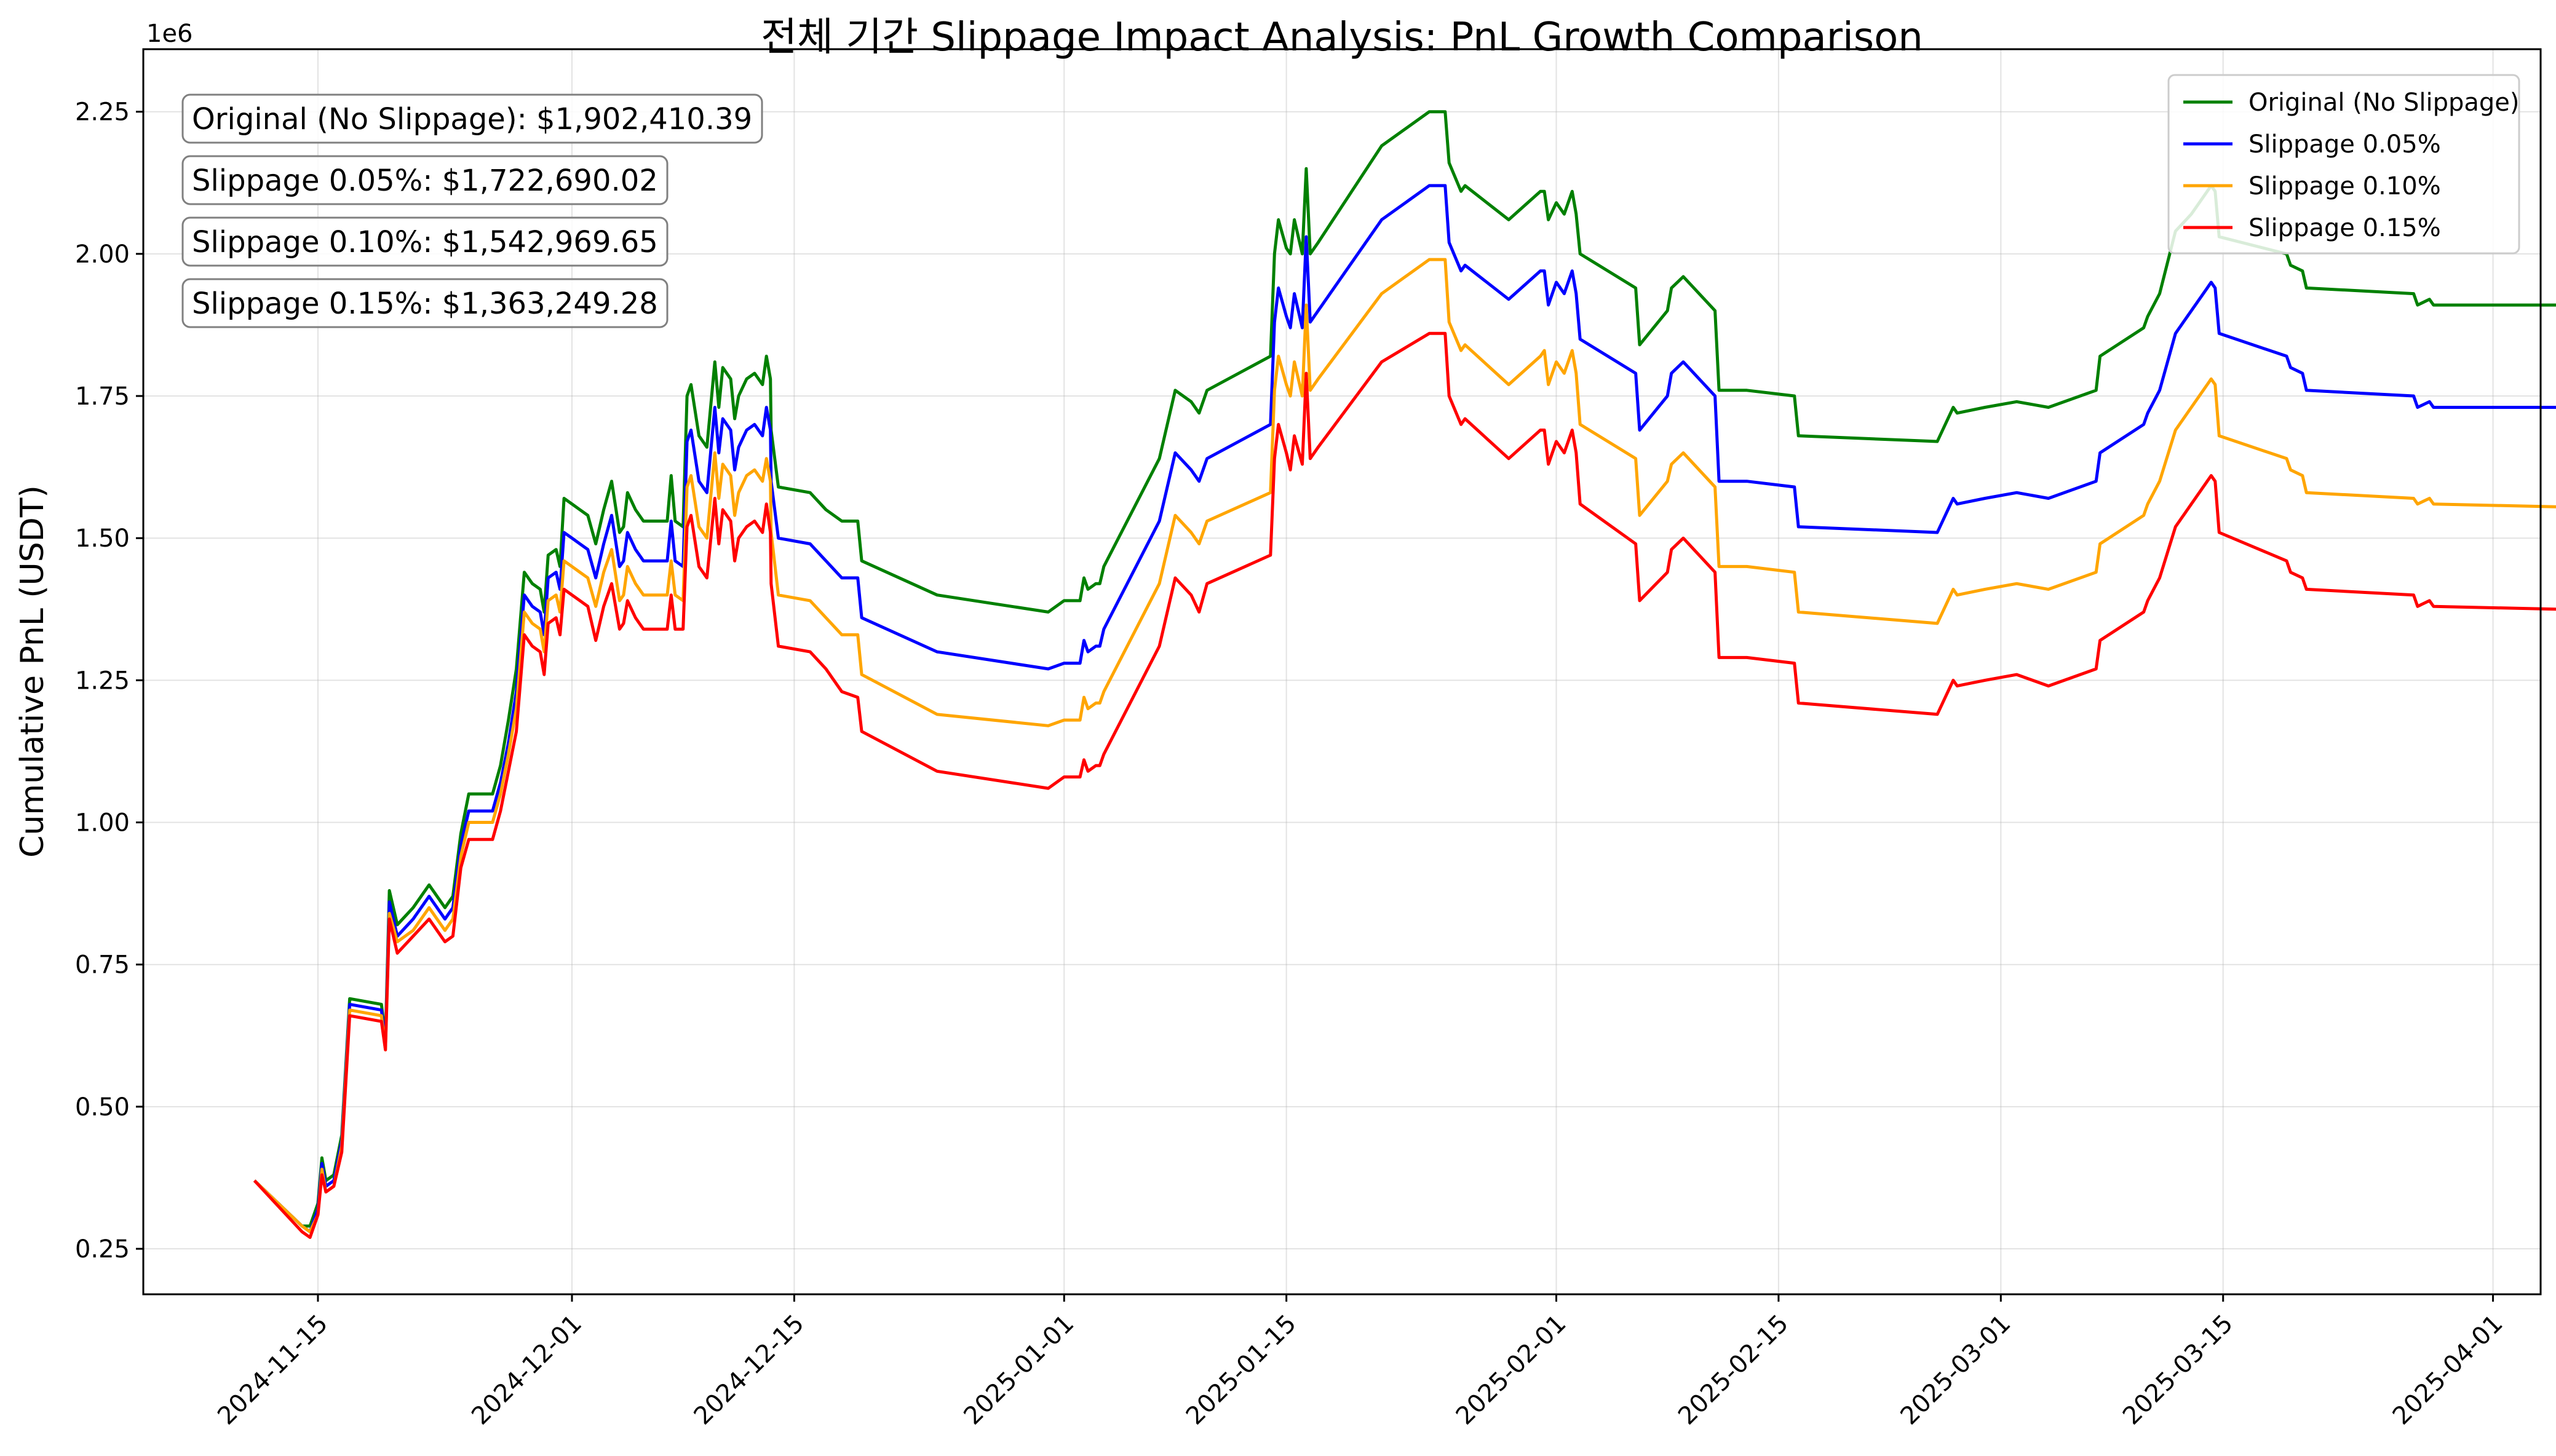 The height and width of the screenshot is (1456, 2556). I want to click on legend-label-0: Original (No Slippage), so click(2383, 103).